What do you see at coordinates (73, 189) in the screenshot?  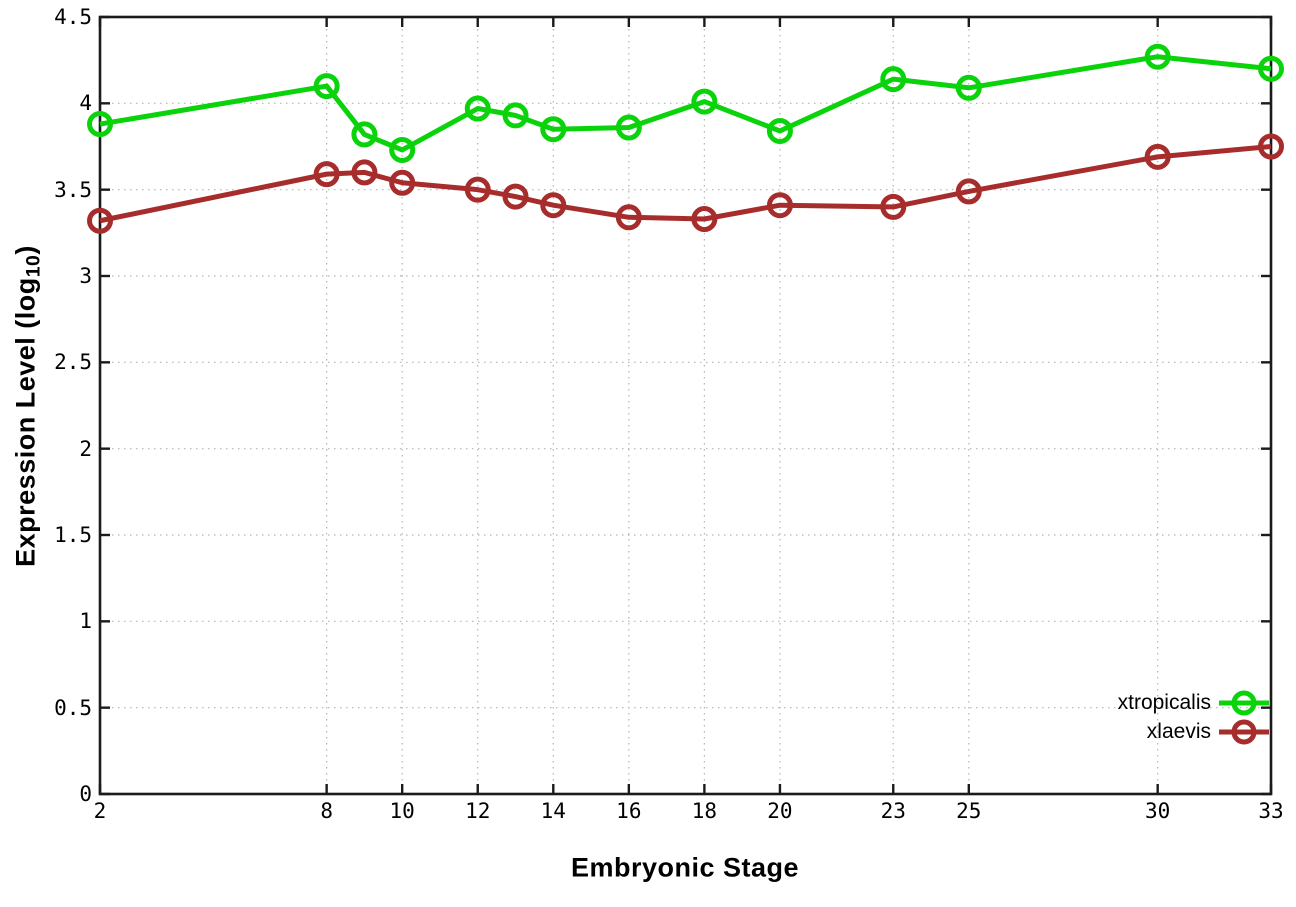 I see `y-tick-label-3.5: 3.5` at bounding box center [73, 189].